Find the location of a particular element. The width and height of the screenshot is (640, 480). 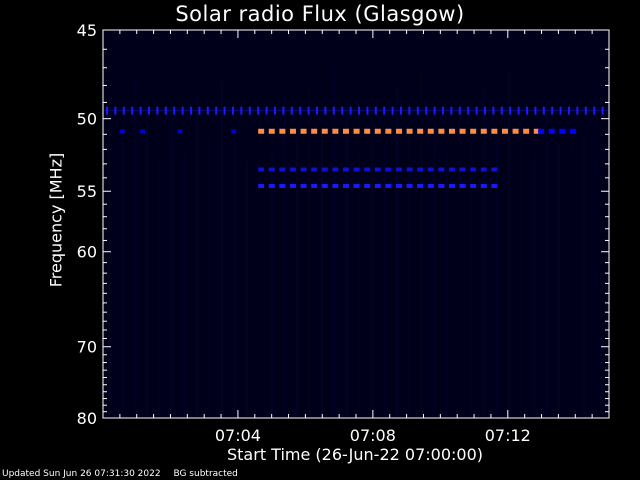

chart-title: Solar radio Flux (Glasgow) is located at coordinates (320, 14).